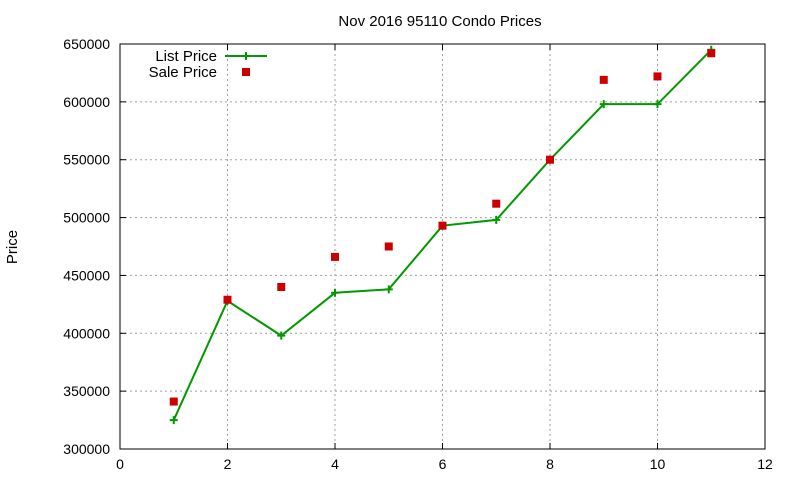 The width and height of the screenshot is (800, 480). Describe the element at coordinates (86, 218) in the screenshot. I see `y-tick-label: 500000` at that location.